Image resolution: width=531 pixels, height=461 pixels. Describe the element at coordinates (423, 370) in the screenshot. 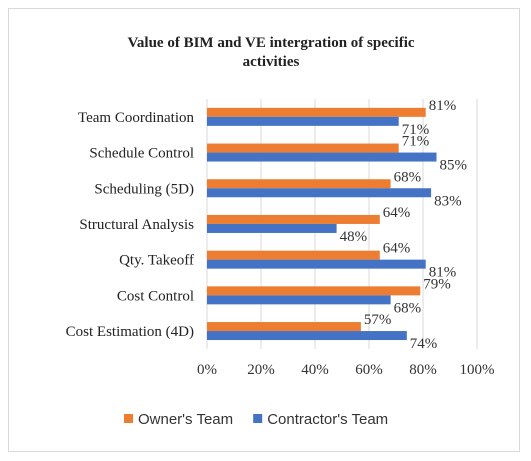

I see `x-tick-label: 80%` at that location.